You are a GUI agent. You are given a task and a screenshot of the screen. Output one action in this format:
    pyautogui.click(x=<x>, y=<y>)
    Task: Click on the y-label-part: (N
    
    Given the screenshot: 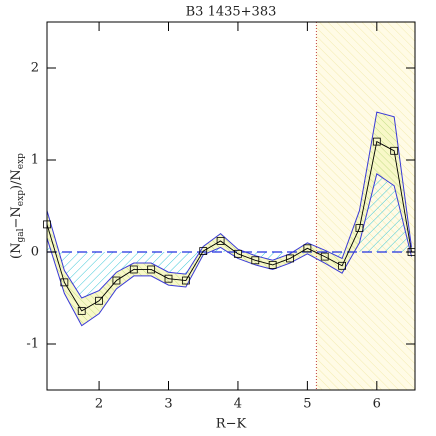 What is the action you would take?
    pyautogui.click(x=16, y=251)
    